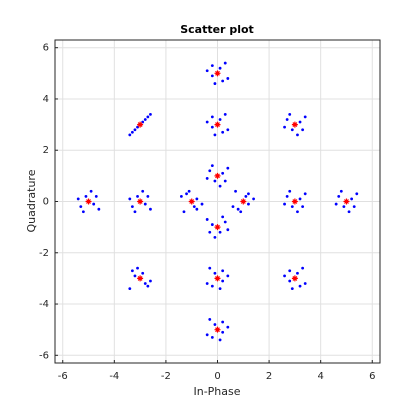 This screenshot has height=420, width=420. What do you see at coordinates (44, 253) in the screenshot?
I see `y-tick-label: -2` at bounding box center [44, 253].